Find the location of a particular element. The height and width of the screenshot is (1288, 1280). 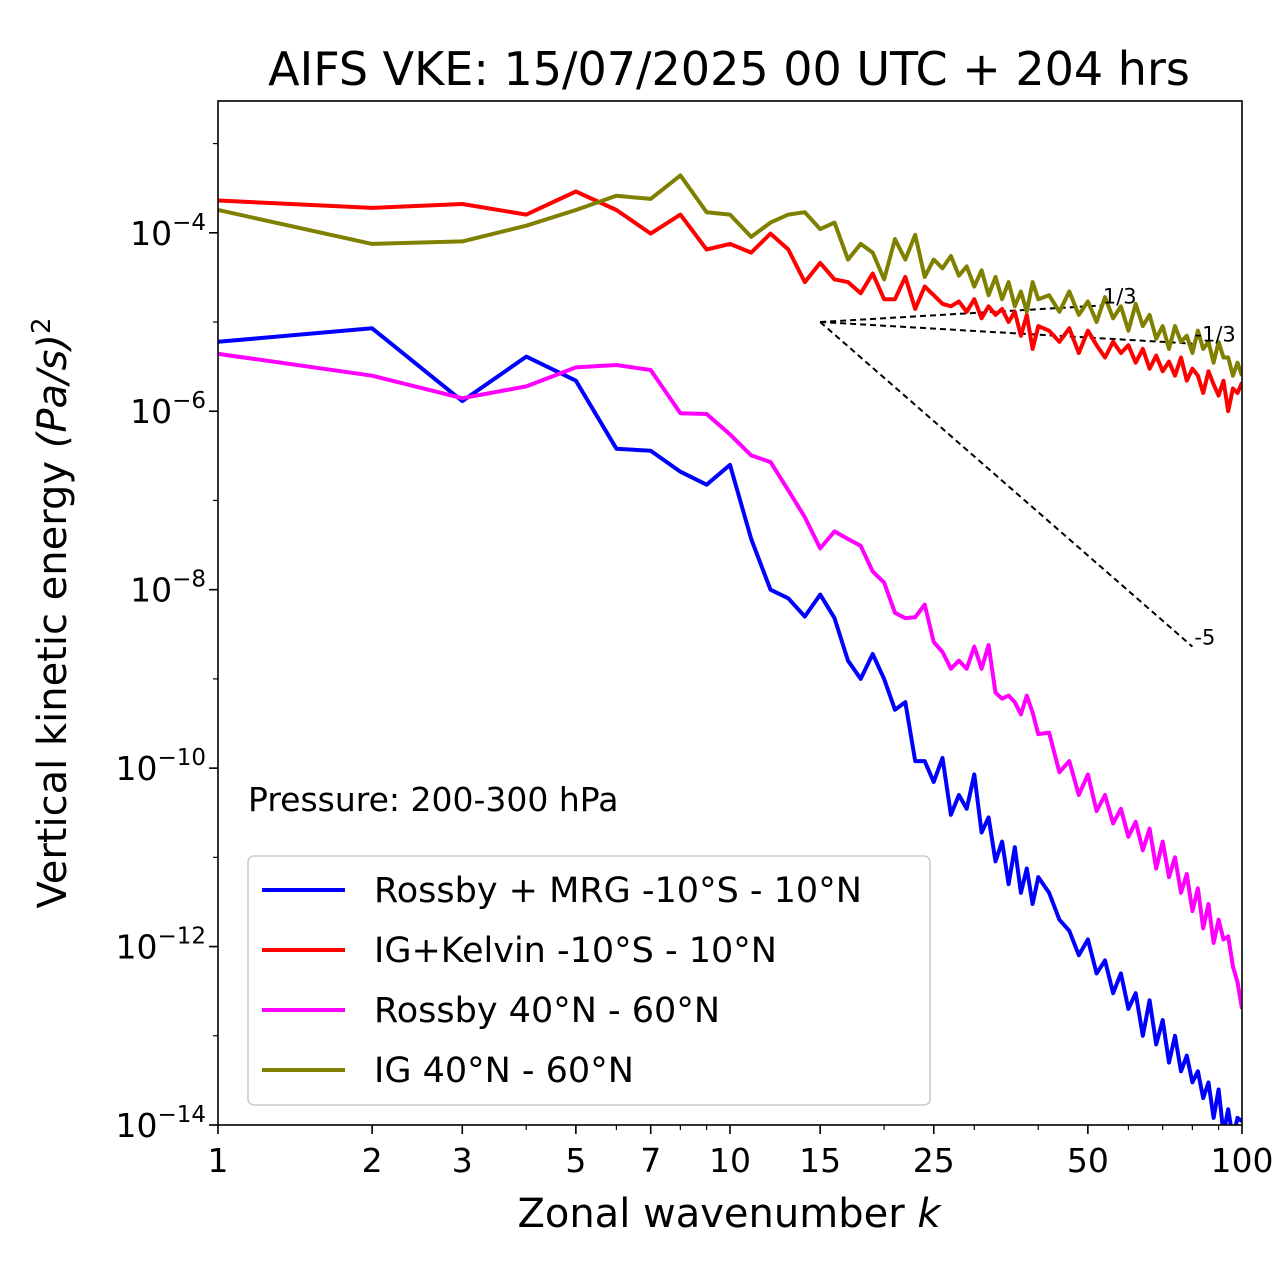

legend-label: Rossby + MRG -10°S - 10°N is located at coordinates (618, 891).